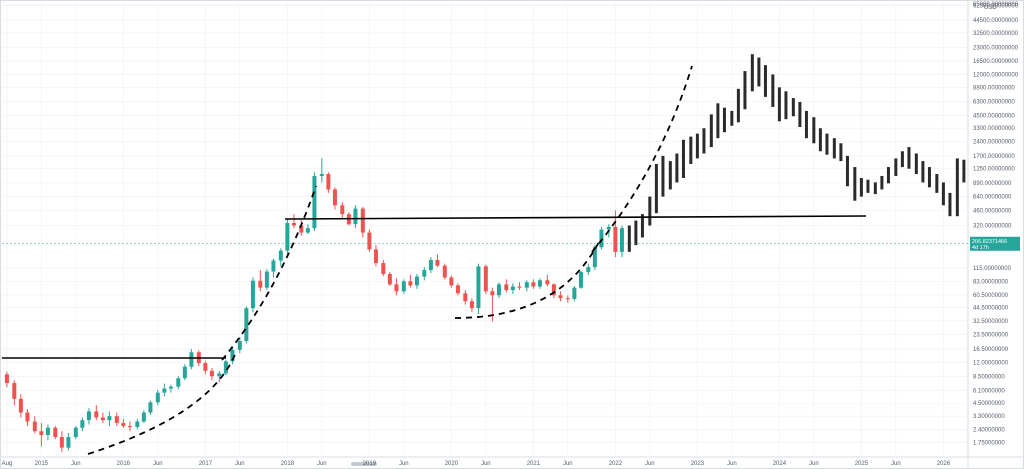 This screenshot has height=469, width=1024. I want to click on x-tick-label: 2023, so click(698, 464).